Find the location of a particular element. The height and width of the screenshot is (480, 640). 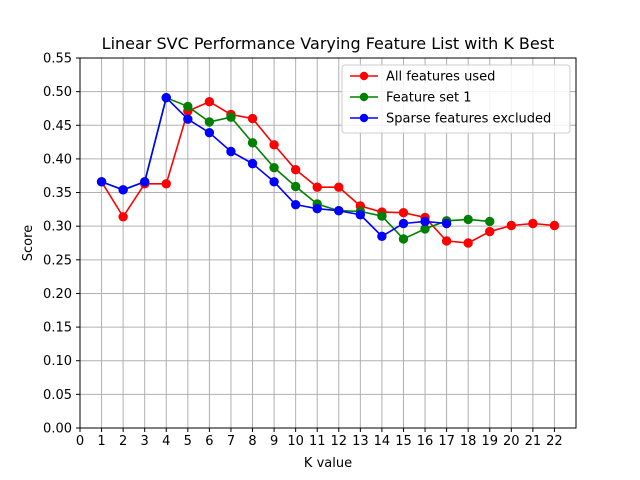

y-tick-label: 0.10 is located at coordinates (57, 361).